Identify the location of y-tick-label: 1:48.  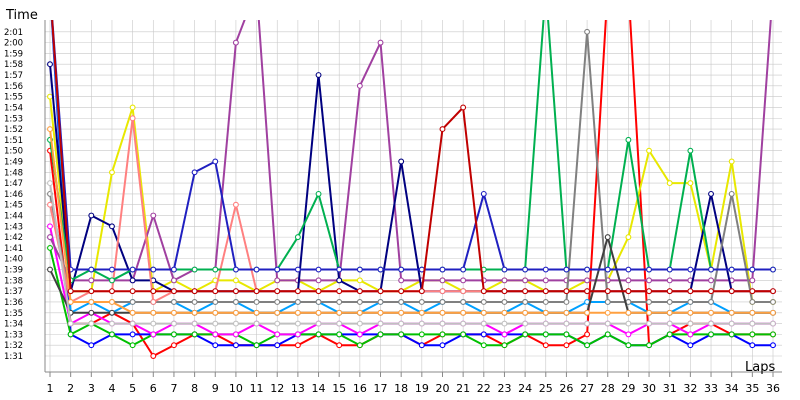
(13, 173).